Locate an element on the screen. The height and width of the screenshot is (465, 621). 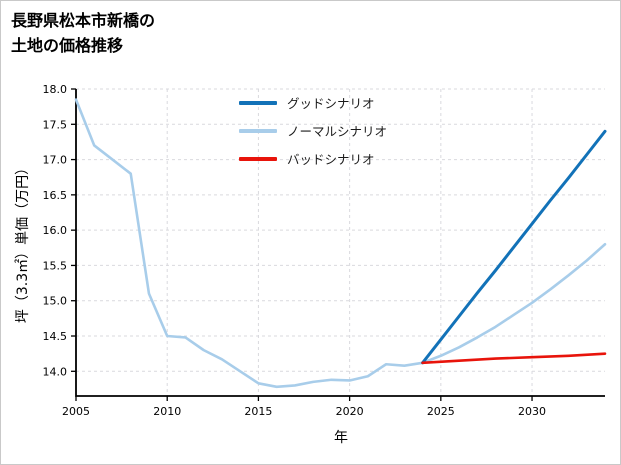
chart-title-line2: 土地の価格推移 is located at coordinates (67, 45).